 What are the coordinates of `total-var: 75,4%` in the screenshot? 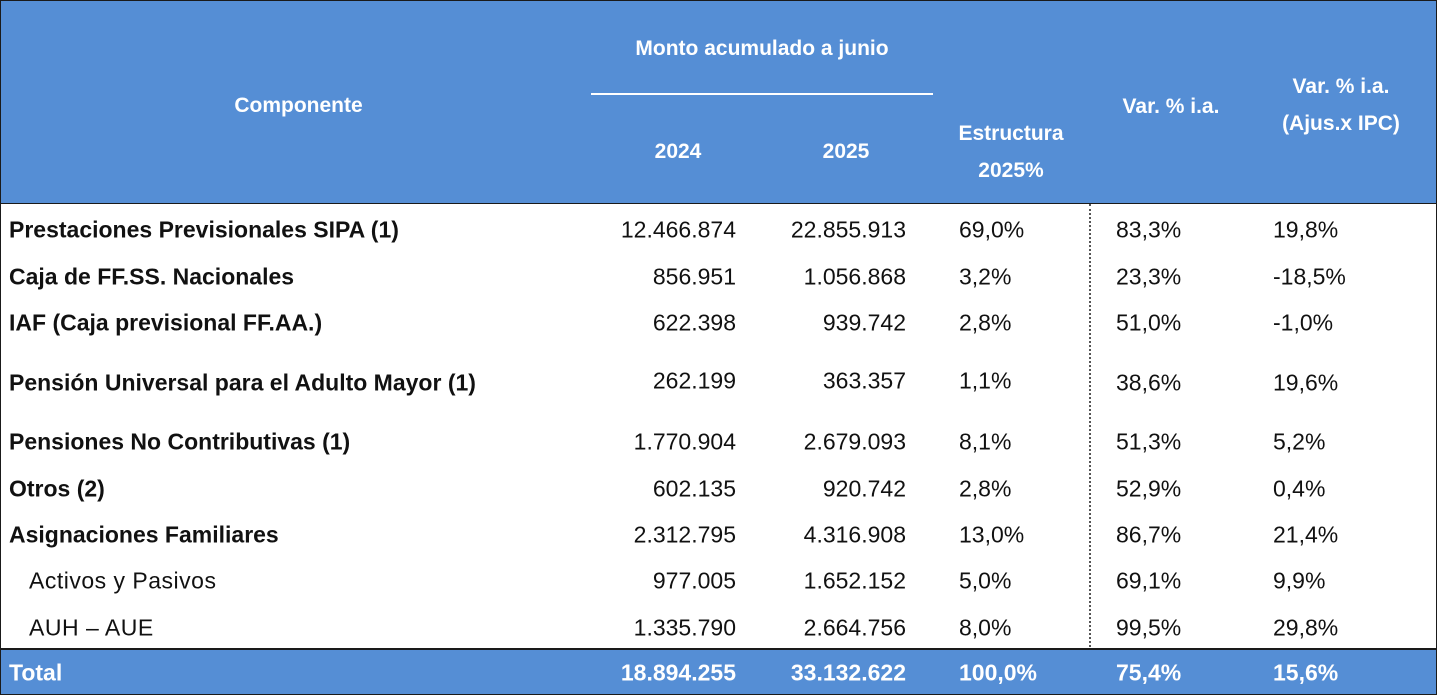 It's located at (1149, 672).